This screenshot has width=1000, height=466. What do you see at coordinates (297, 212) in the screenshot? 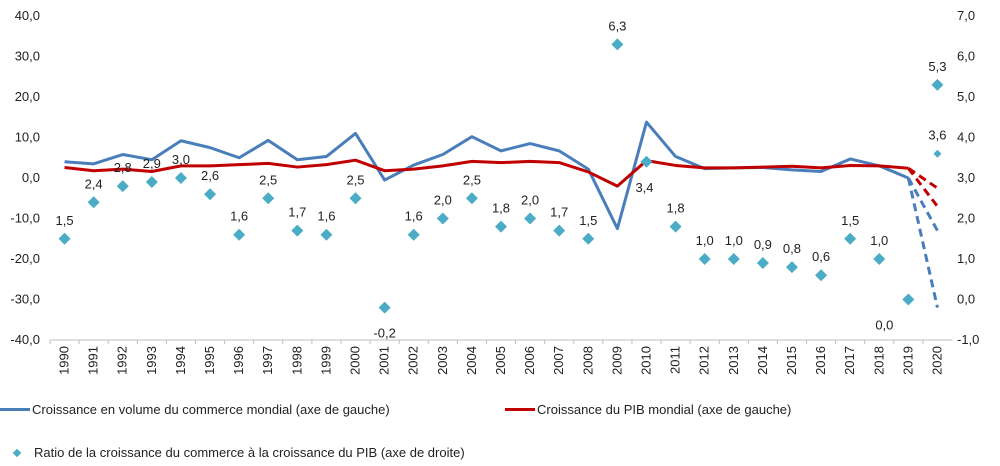
I see `ratio-label-8: 1,7` at bounding box center [297, 212].